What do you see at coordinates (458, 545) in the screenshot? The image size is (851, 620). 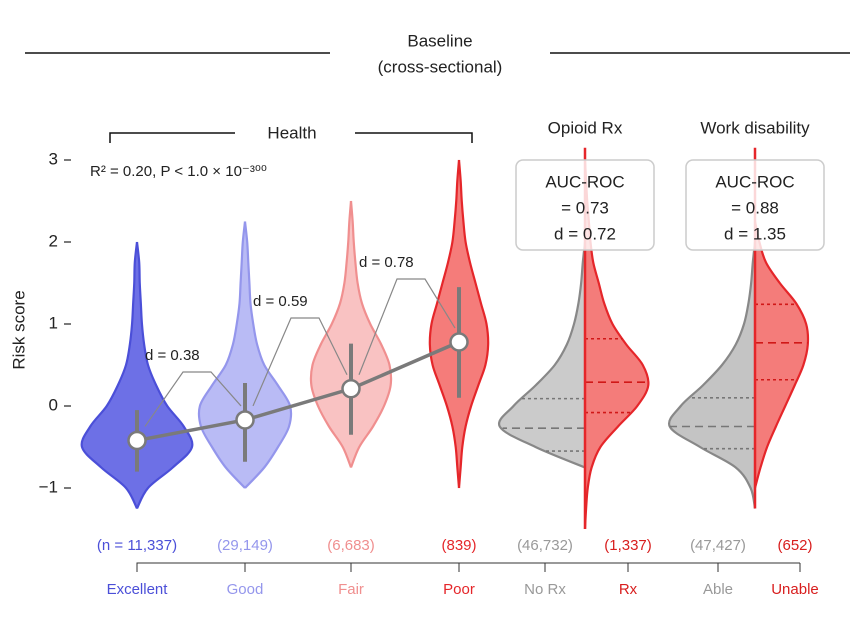 I see `n-label: (839)` at bounding box center [458, 545].